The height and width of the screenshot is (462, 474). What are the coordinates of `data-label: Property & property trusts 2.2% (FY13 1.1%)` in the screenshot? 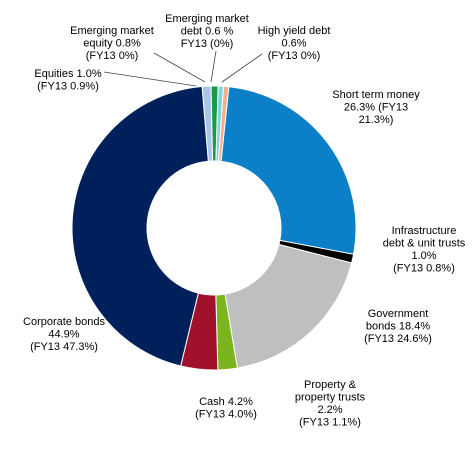 It's located at (330, 404).